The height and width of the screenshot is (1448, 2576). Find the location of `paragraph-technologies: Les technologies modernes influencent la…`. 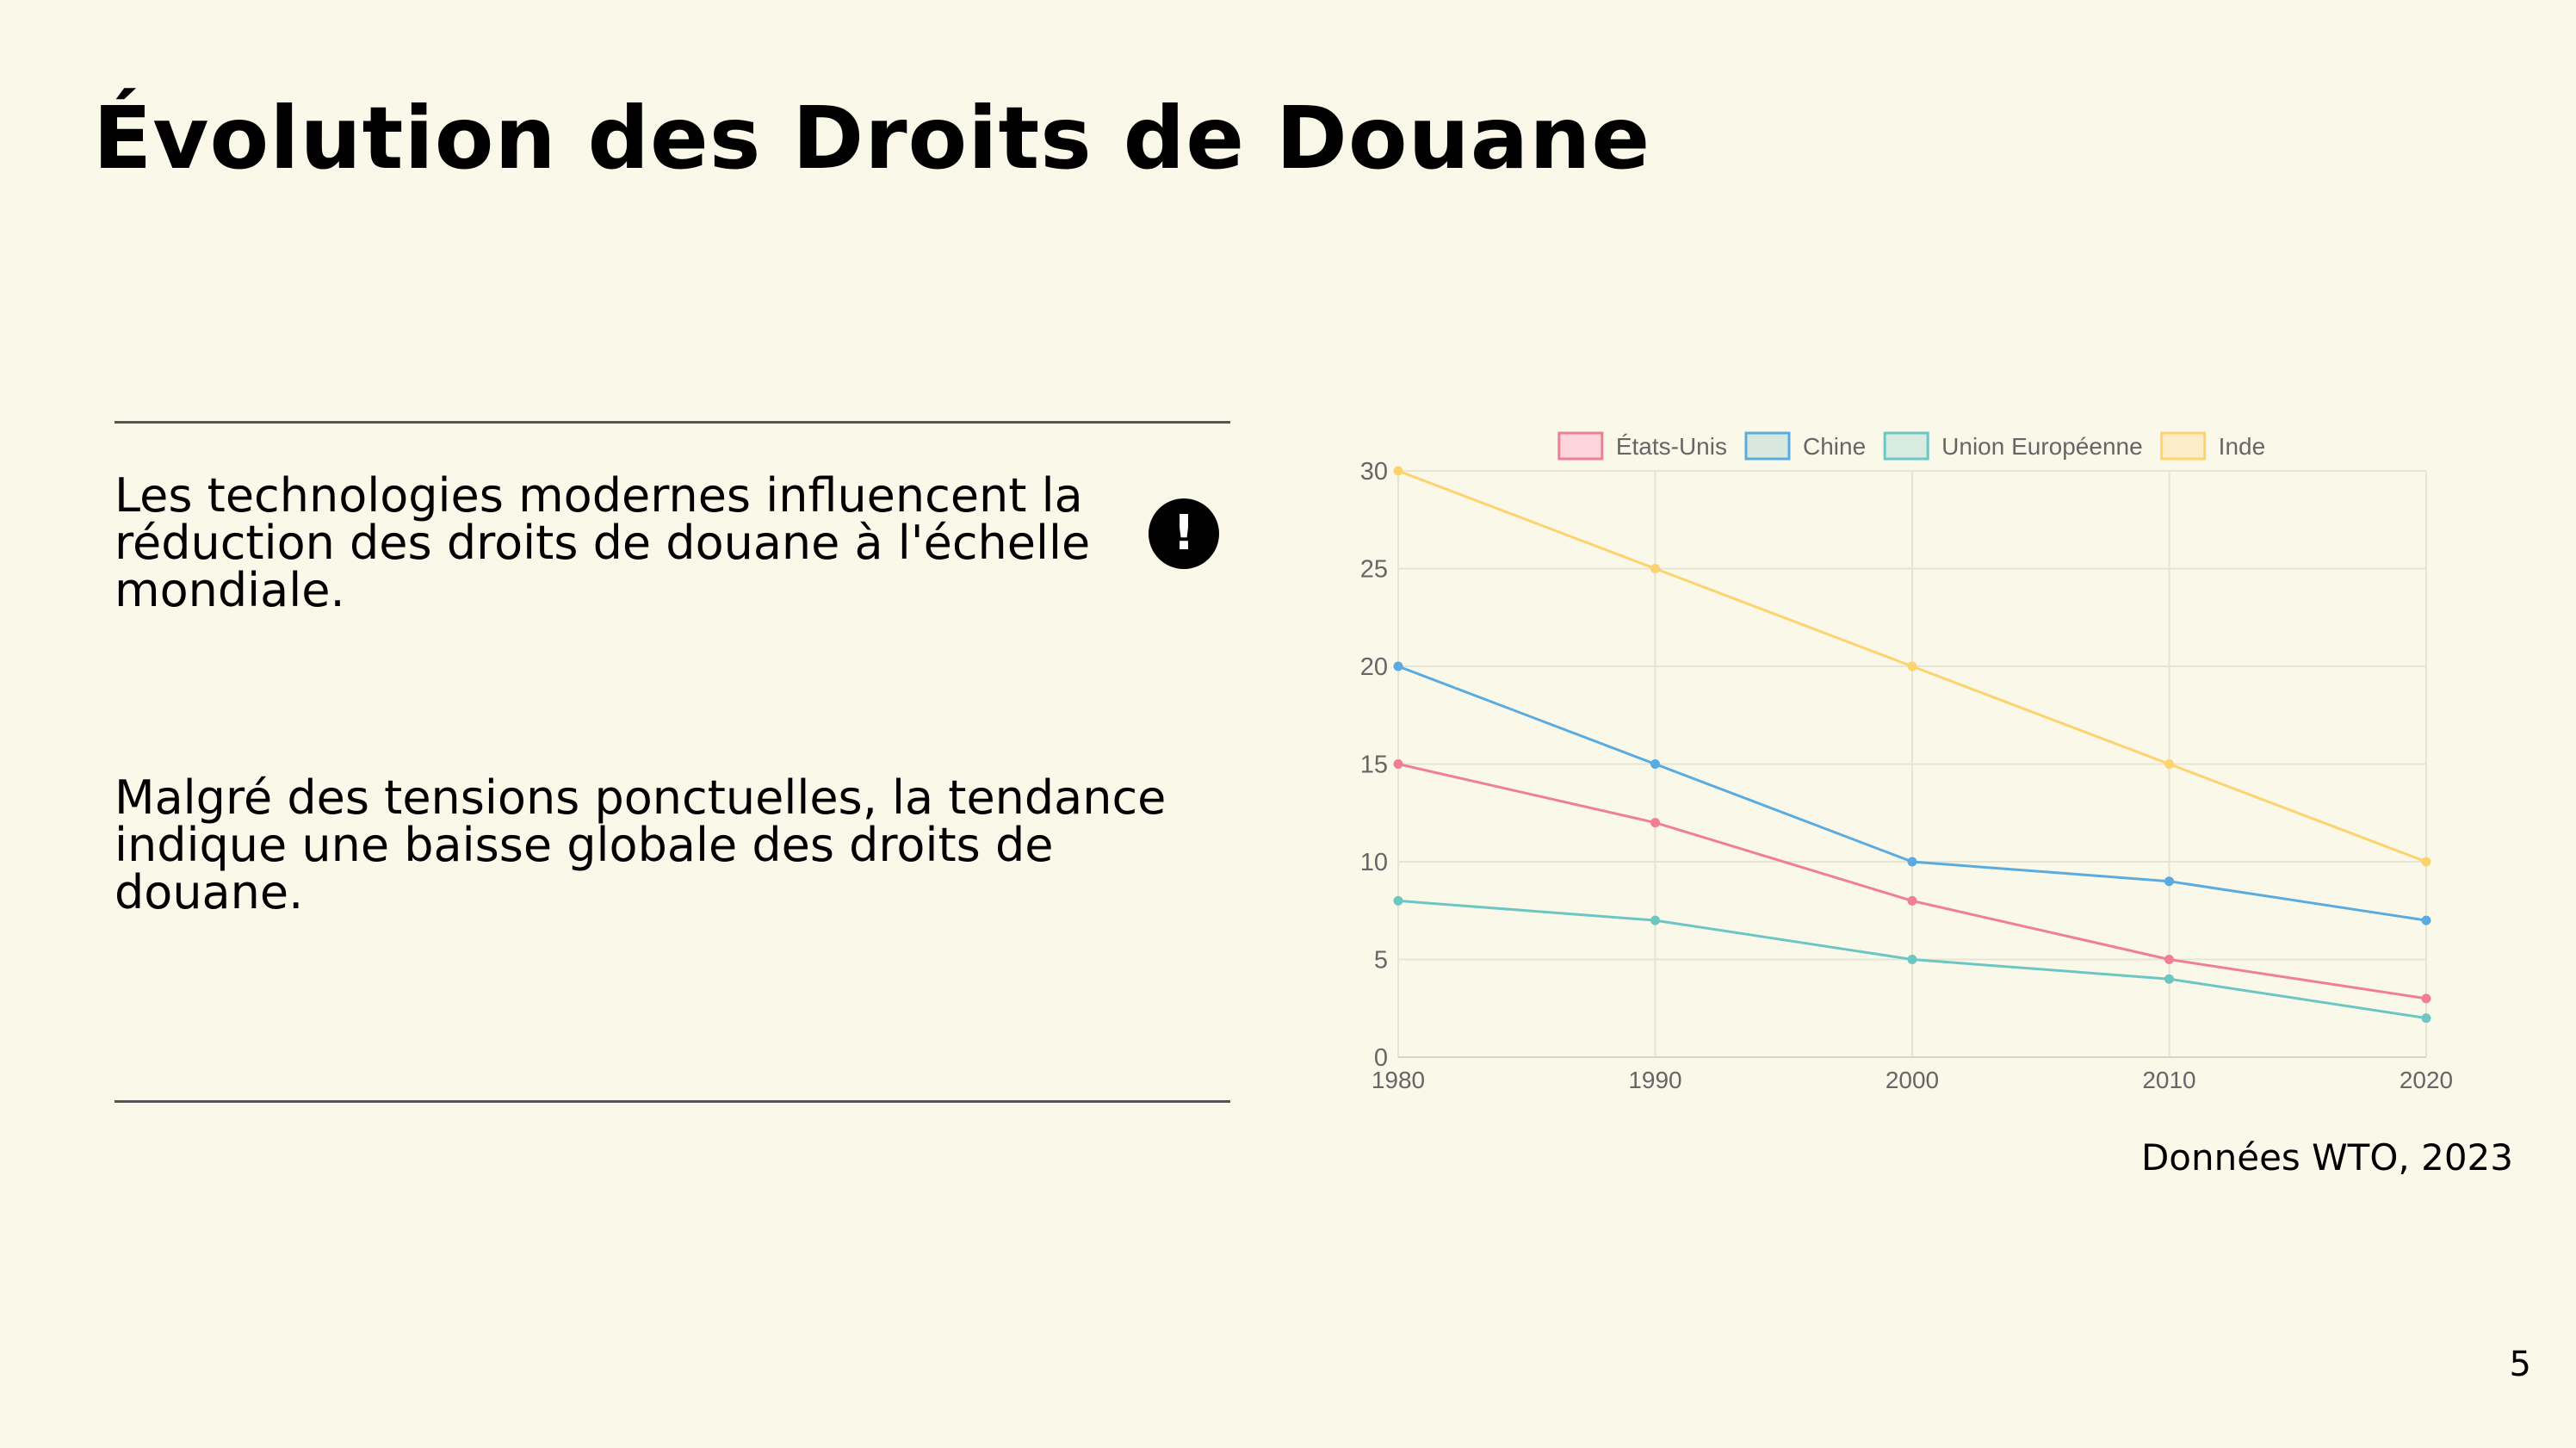

paragraph-technologies: Les technologies modernes influencent la… is located at coordinates (603, 542).